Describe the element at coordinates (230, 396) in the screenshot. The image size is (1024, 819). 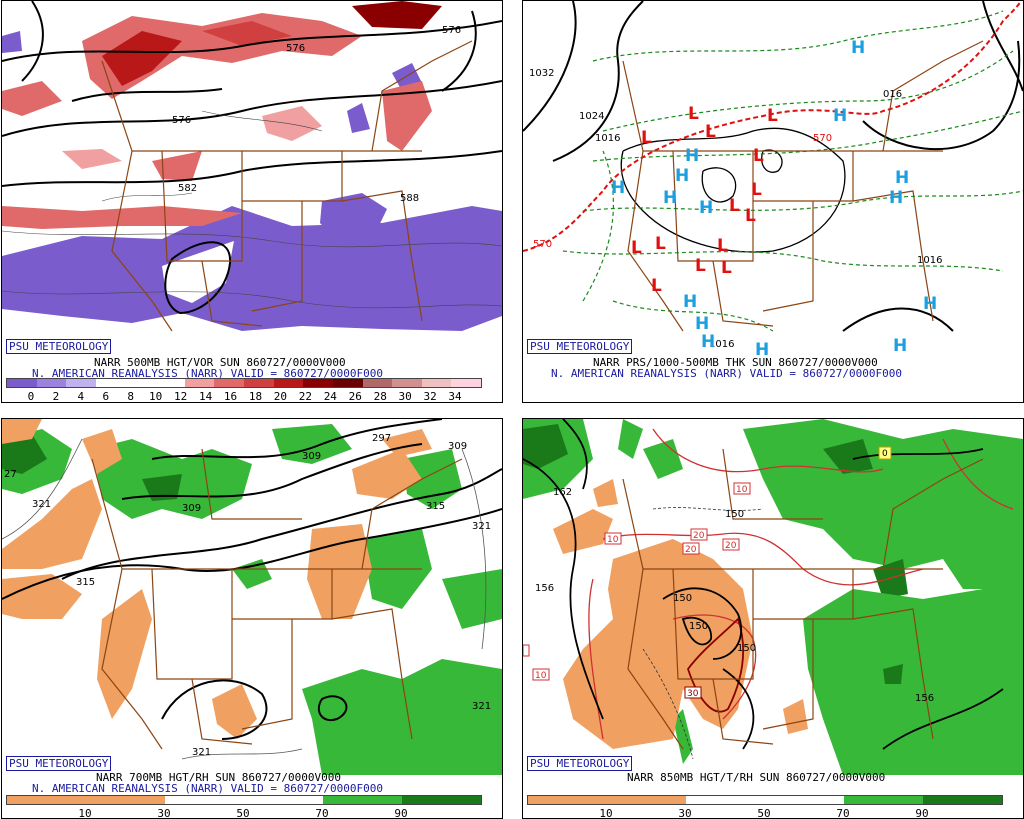
I see `colorbar-tick-label: 16` at that location.